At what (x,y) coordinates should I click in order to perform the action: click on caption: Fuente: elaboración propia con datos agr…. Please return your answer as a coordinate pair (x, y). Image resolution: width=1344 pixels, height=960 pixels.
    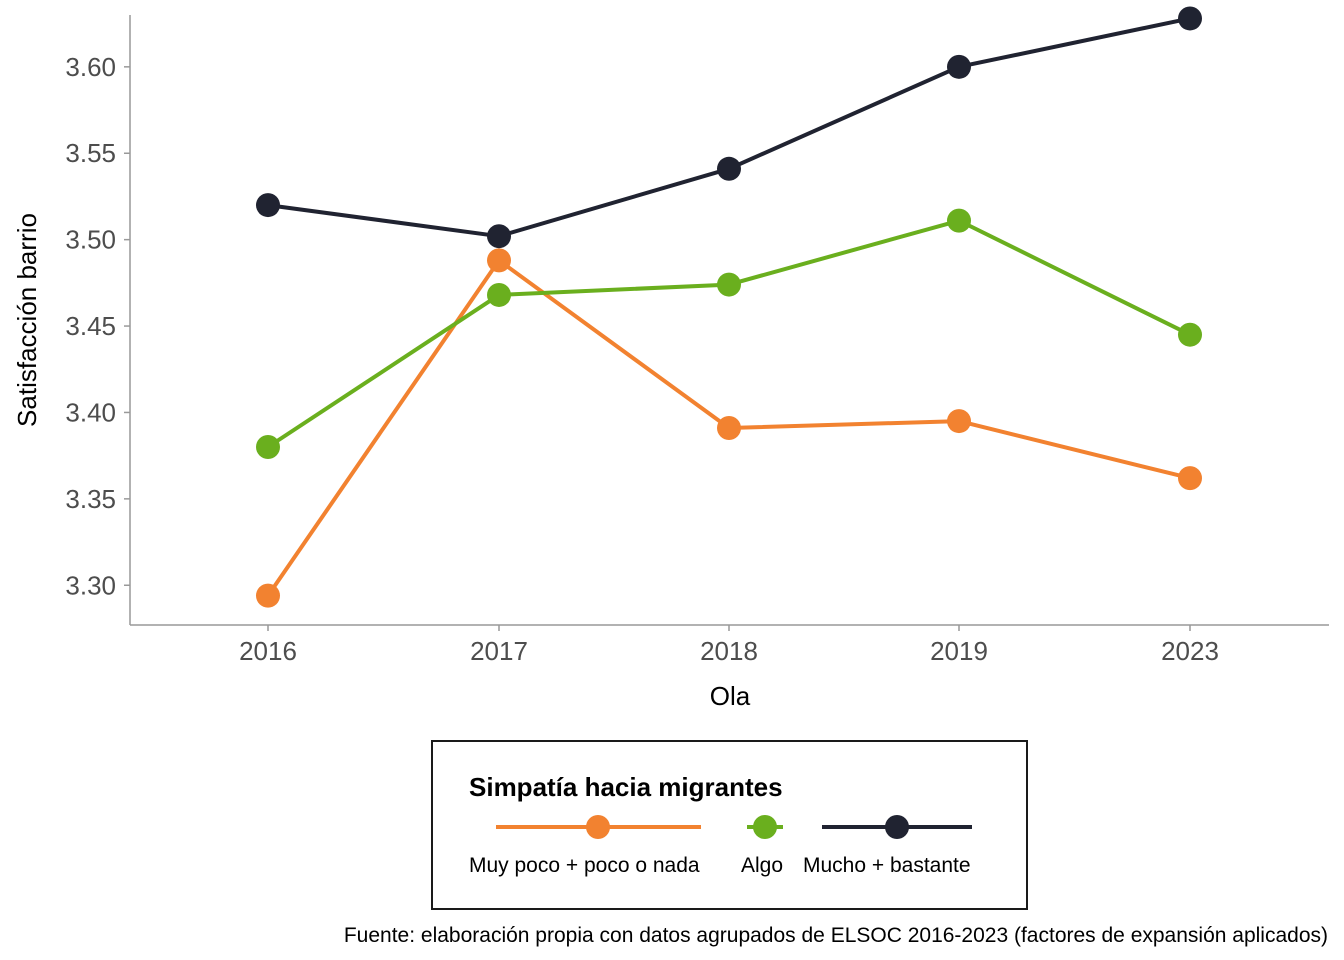
    Looking at the image, I should click on (836, 935).